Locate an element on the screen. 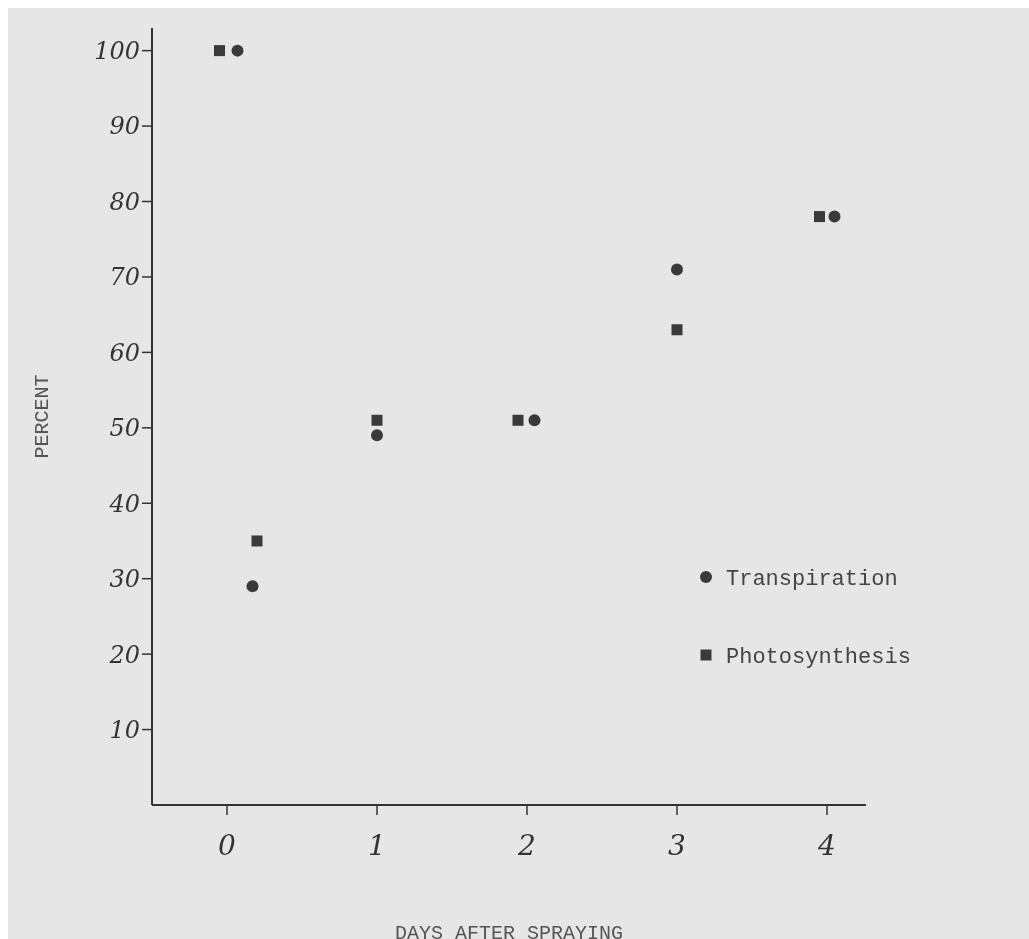  y-tick-label: 70 is located at coordinates (124, 277).